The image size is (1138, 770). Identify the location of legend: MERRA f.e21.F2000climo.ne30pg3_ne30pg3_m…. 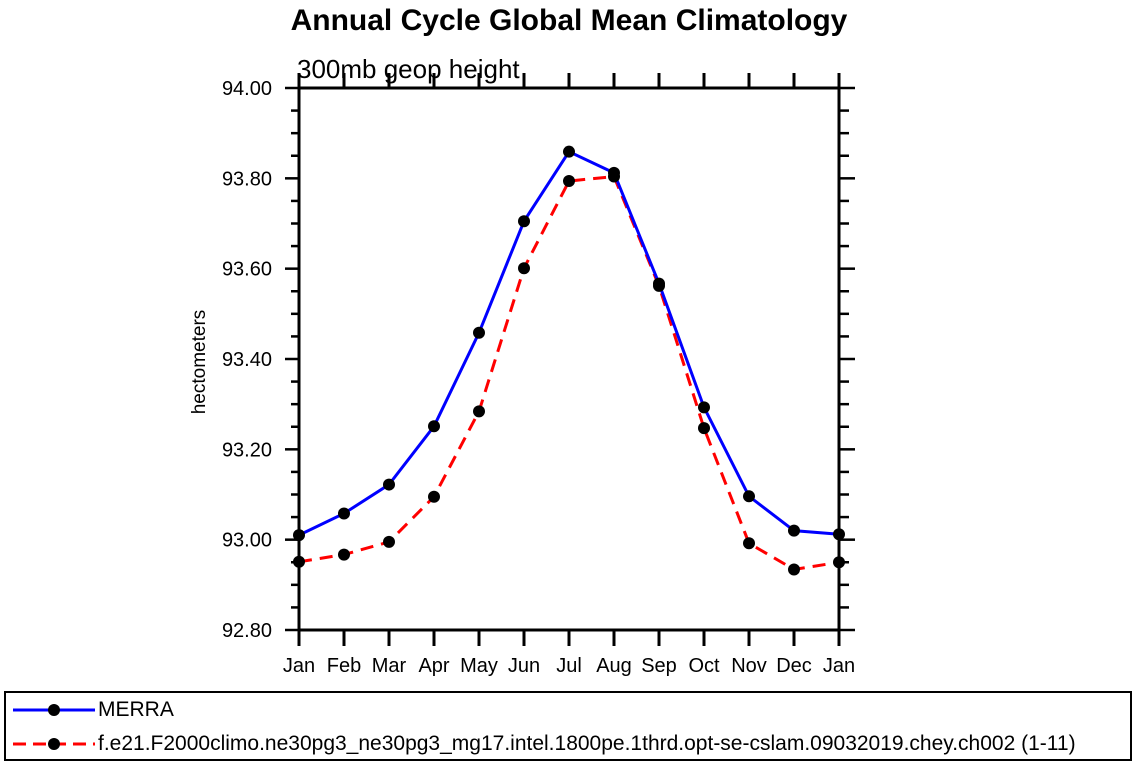
(568, 726).